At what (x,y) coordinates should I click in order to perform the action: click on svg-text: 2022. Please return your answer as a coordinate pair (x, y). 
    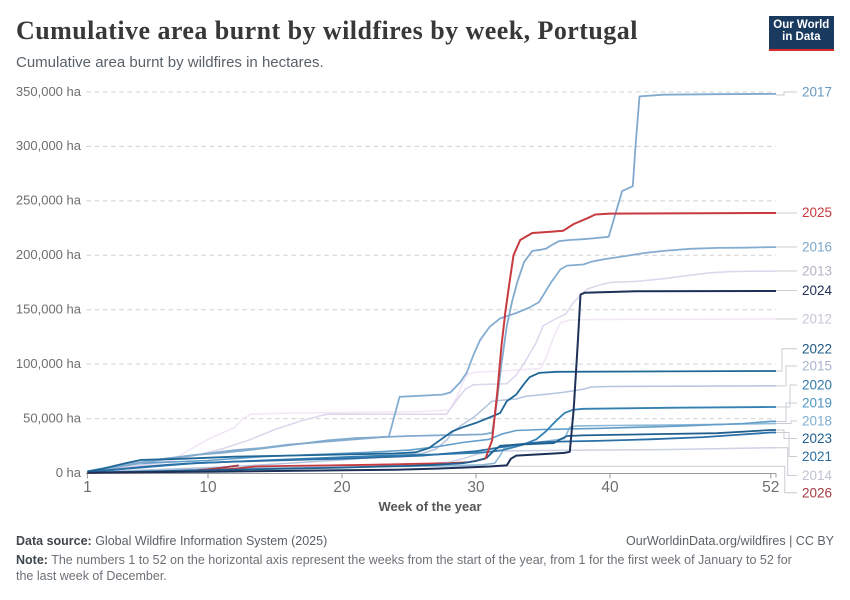
    Looking at the image, I should click on (817, 348).